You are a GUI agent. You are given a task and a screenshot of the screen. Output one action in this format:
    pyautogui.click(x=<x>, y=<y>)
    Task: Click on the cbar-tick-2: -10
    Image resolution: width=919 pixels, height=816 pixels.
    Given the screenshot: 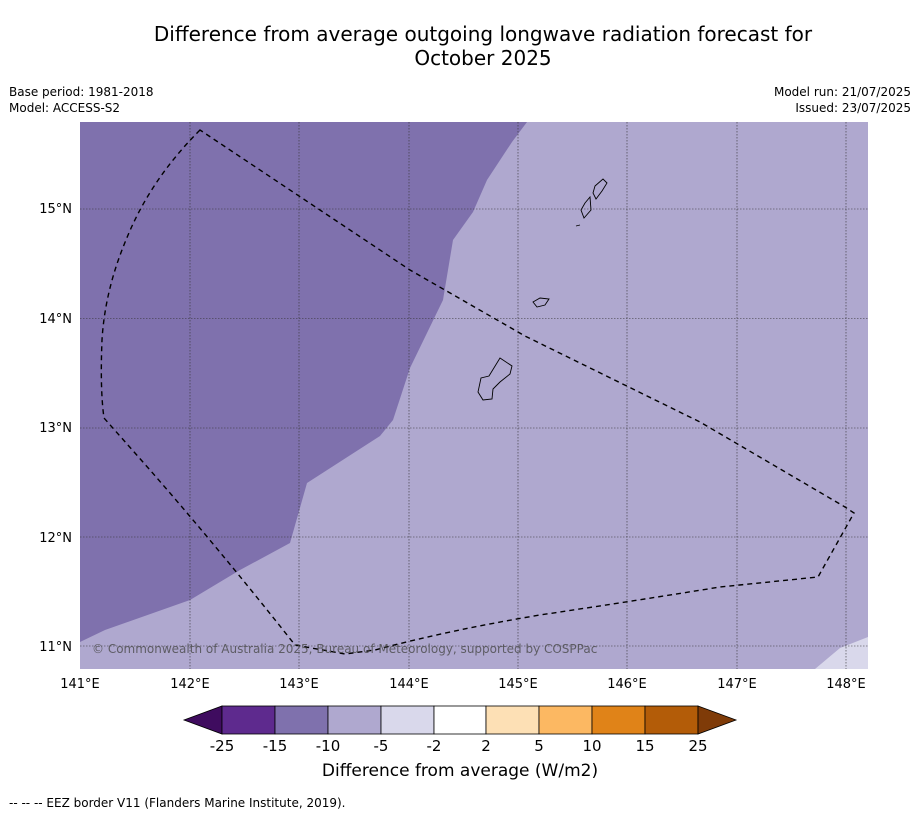 What is the action you would take?
    pyautogui.click(x=328, y=746)
    